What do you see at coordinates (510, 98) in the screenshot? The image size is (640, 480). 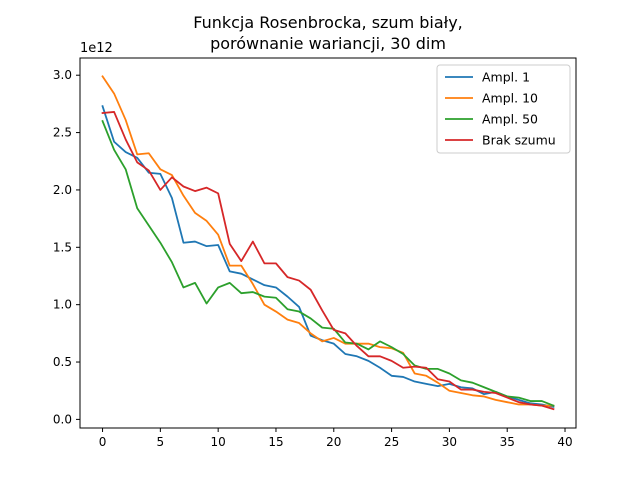 I see `legend-label-2: Ampl. 10` at bounding box center [510, 98].